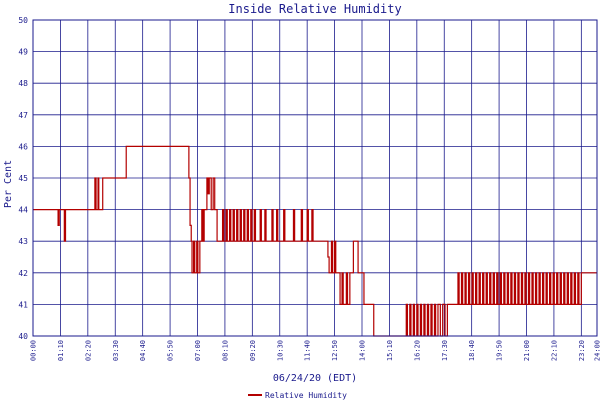  What do you see at coordinates (363, 350) in the screenshot?
I see `x-tick-label: 14:00` at bounding box center [363, 350].